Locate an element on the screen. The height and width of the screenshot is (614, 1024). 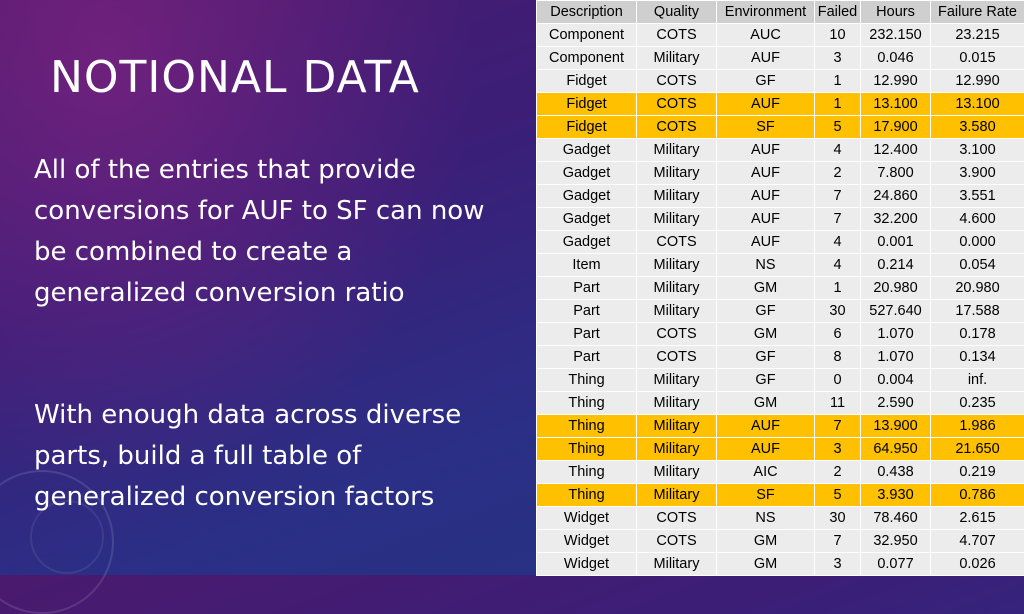
cell-failure-rate: 3.580 is located at coordinates (977, 127).